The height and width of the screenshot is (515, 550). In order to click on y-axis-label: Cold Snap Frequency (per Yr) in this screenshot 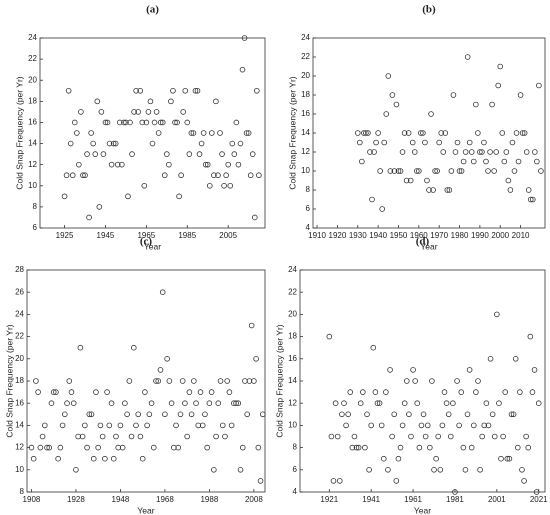, I will do `click(292, 132)`.